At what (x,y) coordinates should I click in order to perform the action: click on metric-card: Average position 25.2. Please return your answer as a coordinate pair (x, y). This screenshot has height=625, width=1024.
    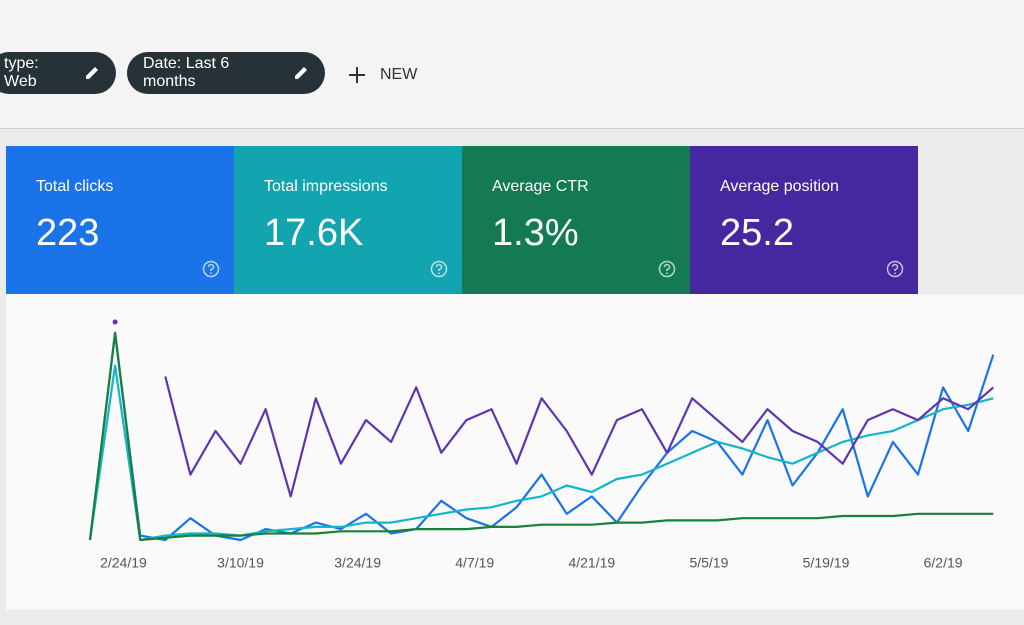
    Looking at the image, I should click on (804, 220).